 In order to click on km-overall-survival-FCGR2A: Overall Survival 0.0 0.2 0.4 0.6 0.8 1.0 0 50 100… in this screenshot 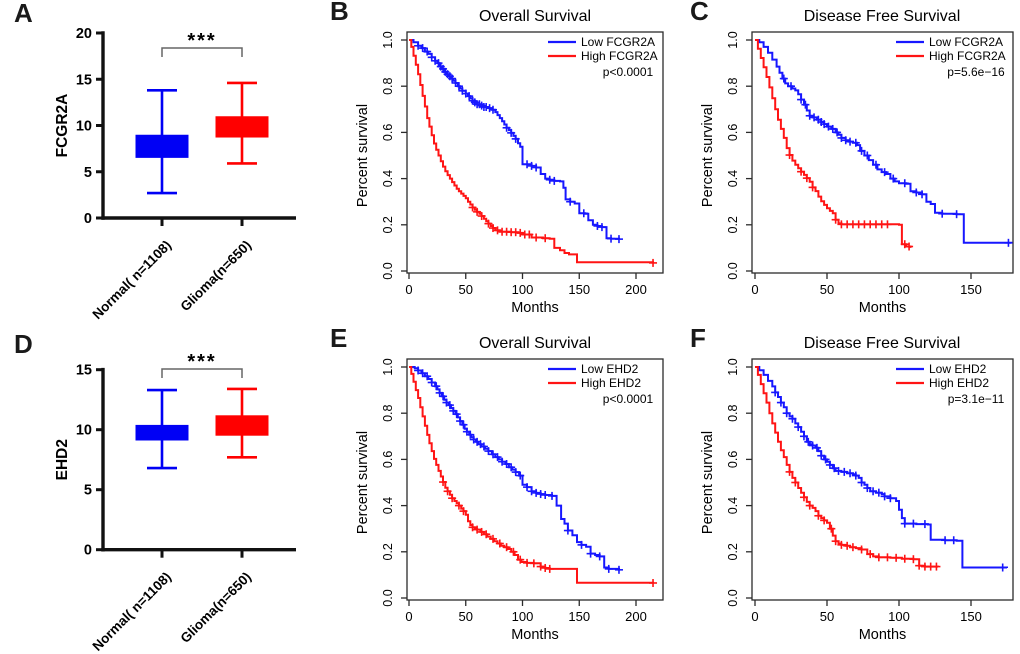, I will do `click(509, 162)`.